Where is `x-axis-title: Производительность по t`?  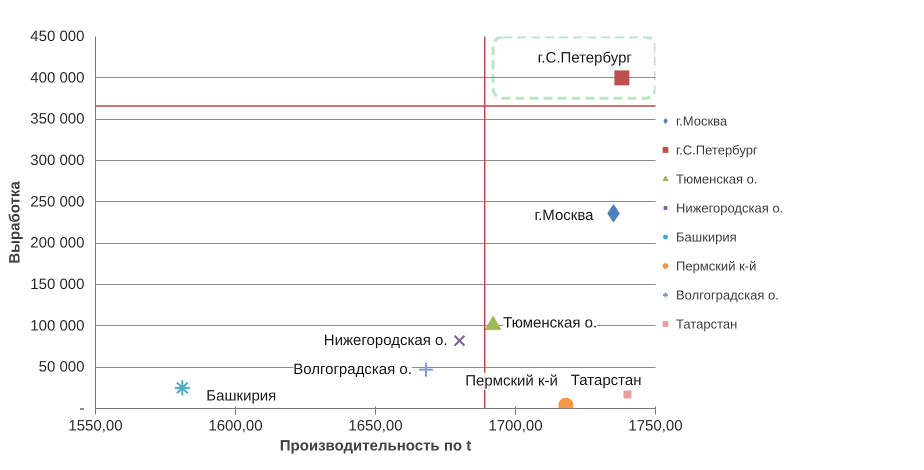
x-axis-title: Производительность по t is located at coordinates (376, 446).